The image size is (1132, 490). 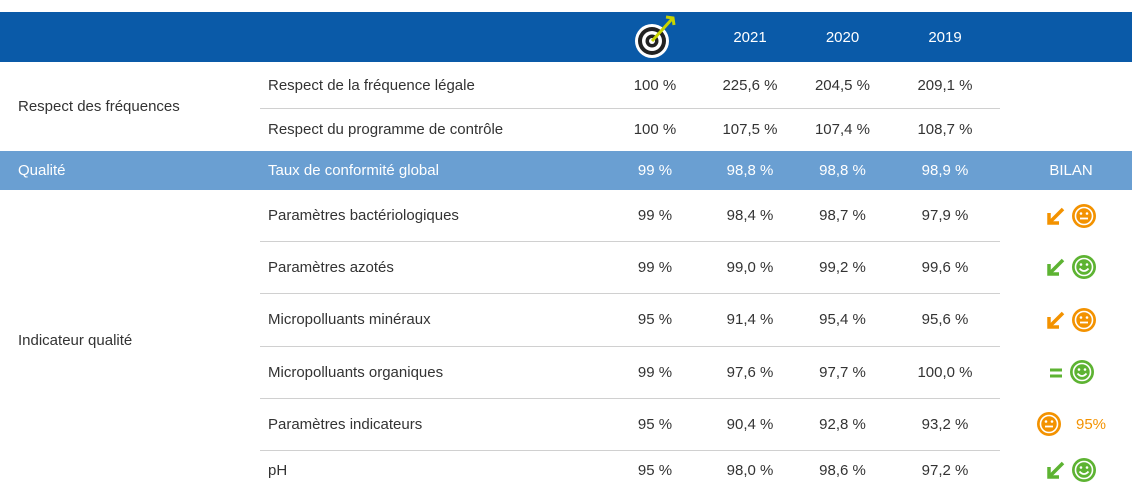 What do you see at coordinates (842, 470) in the screenshot?
I see `value: 98,6 %` at bounding box center [842, 470].